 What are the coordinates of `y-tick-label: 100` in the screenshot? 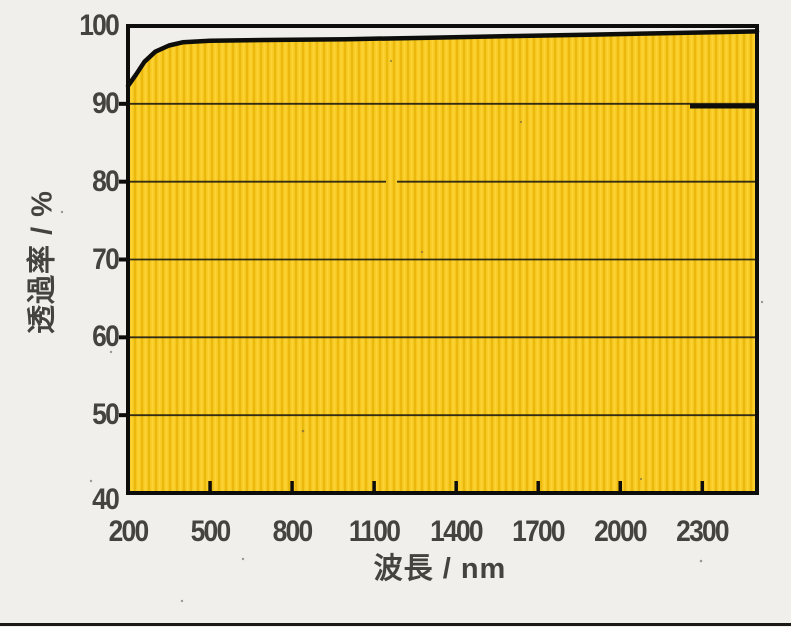 It's located at (99, 25).